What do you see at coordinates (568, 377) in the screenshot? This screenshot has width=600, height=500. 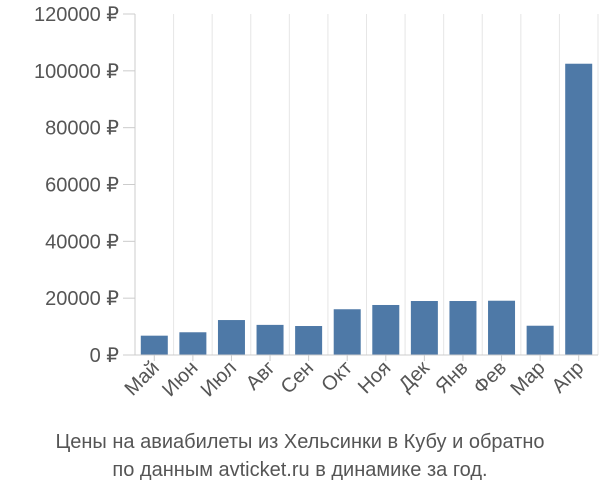 I see `x-tick-label: Апр` at bounding box center [568, 377].